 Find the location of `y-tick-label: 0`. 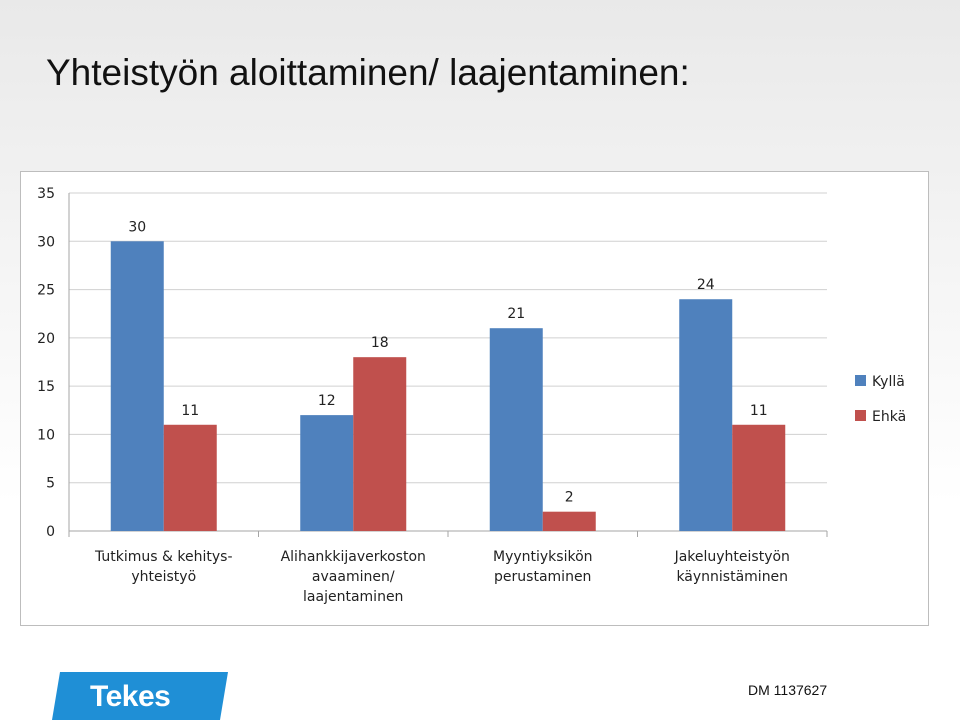

y-tick-label: 0 is located at coordinates (50, 532).